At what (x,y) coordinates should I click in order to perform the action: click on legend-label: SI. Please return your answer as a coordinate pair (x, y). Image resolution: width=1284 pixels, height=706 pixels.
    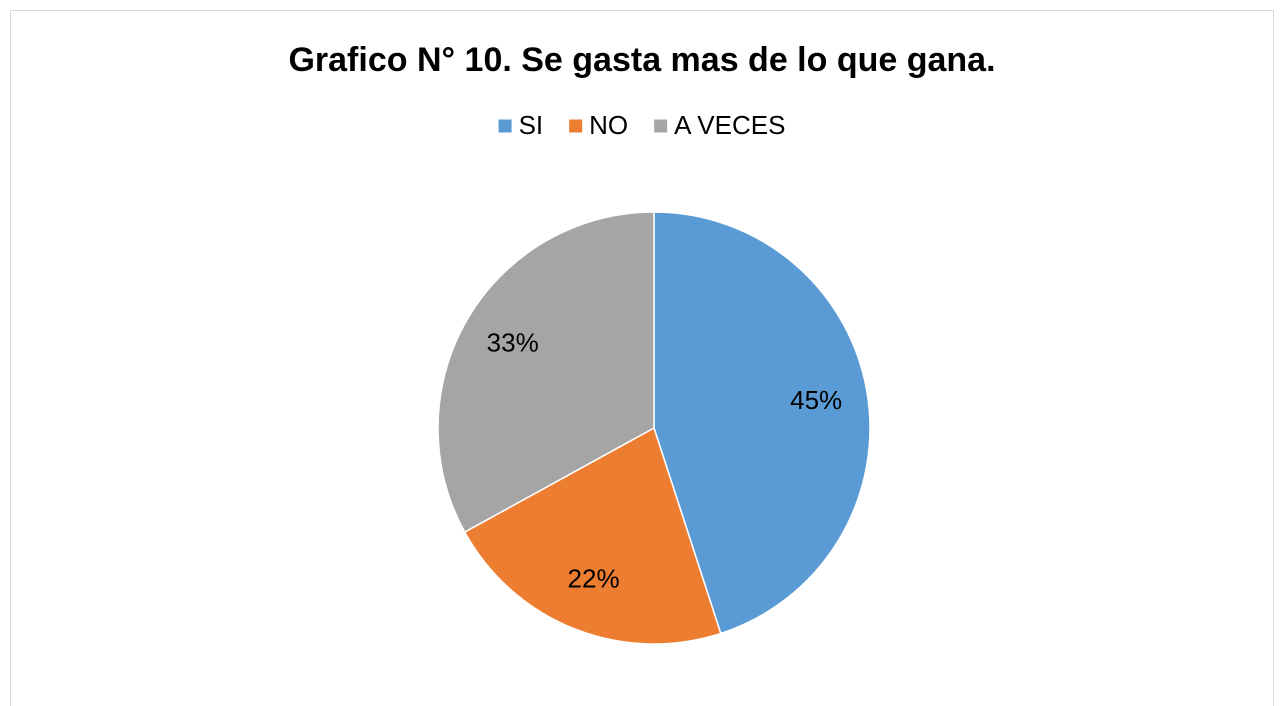
    Looking at the image, I should click on (531, 125).